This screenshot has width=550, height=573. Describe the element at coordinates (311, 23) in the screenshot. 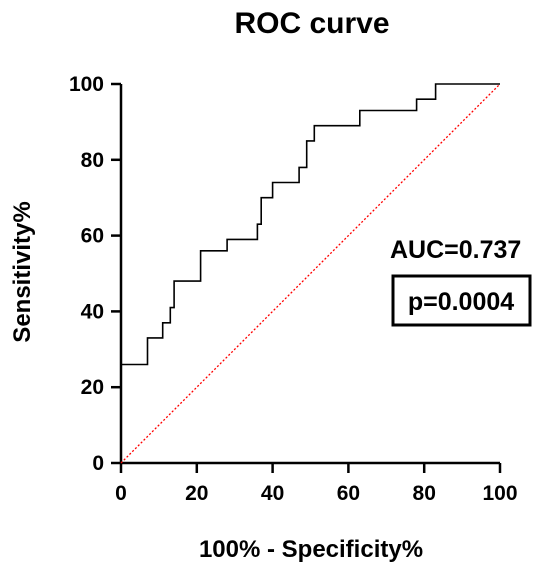

I see `chart-title: ROC curve` at that location.